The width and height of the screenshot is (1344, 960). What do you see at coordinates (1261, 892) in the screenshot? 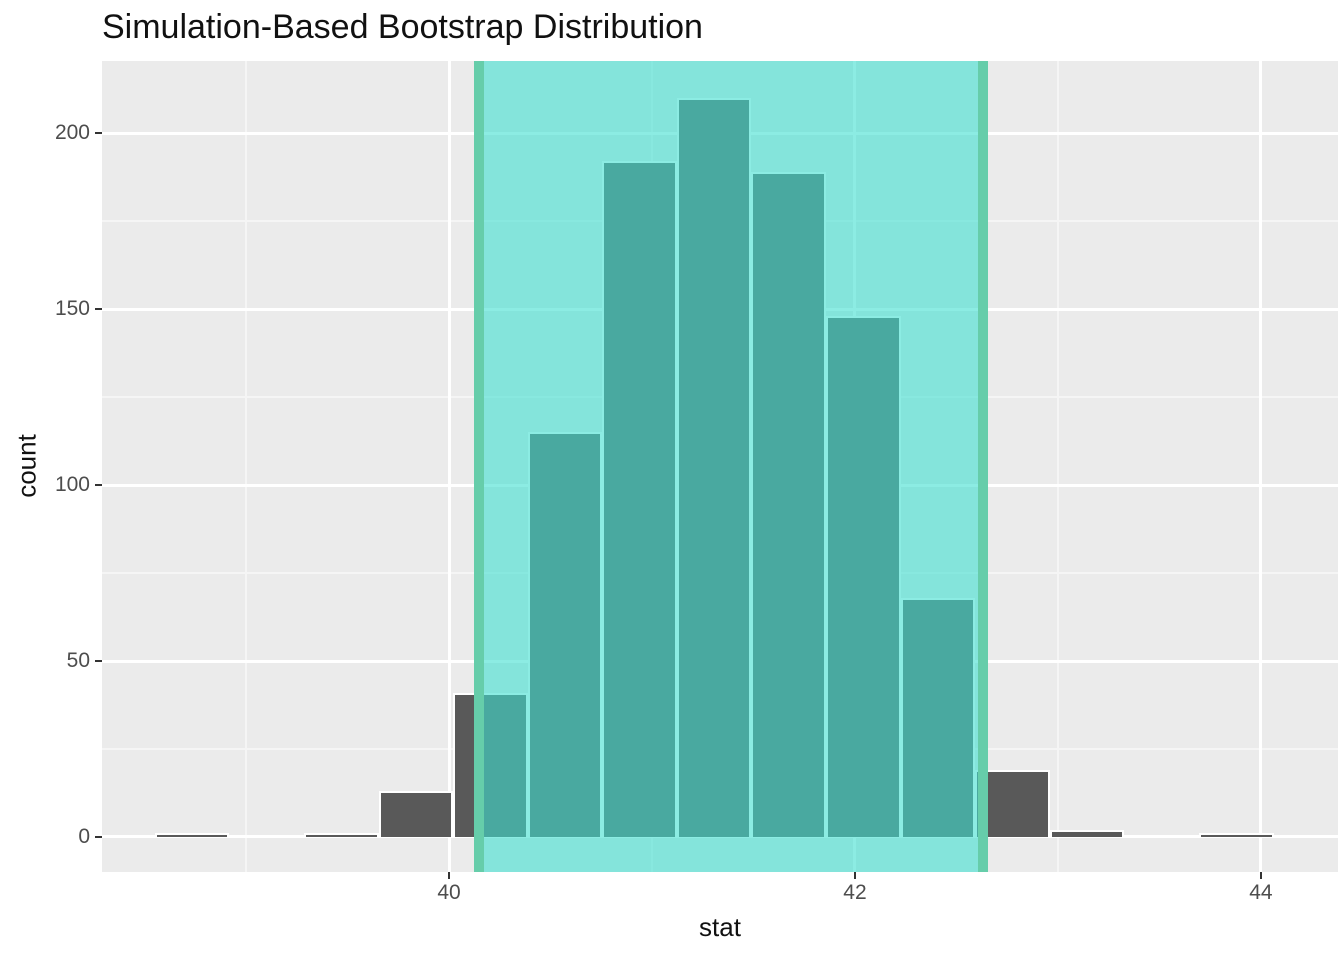
I see `x-tick-label: 44` at bounding box center [1261, 892].